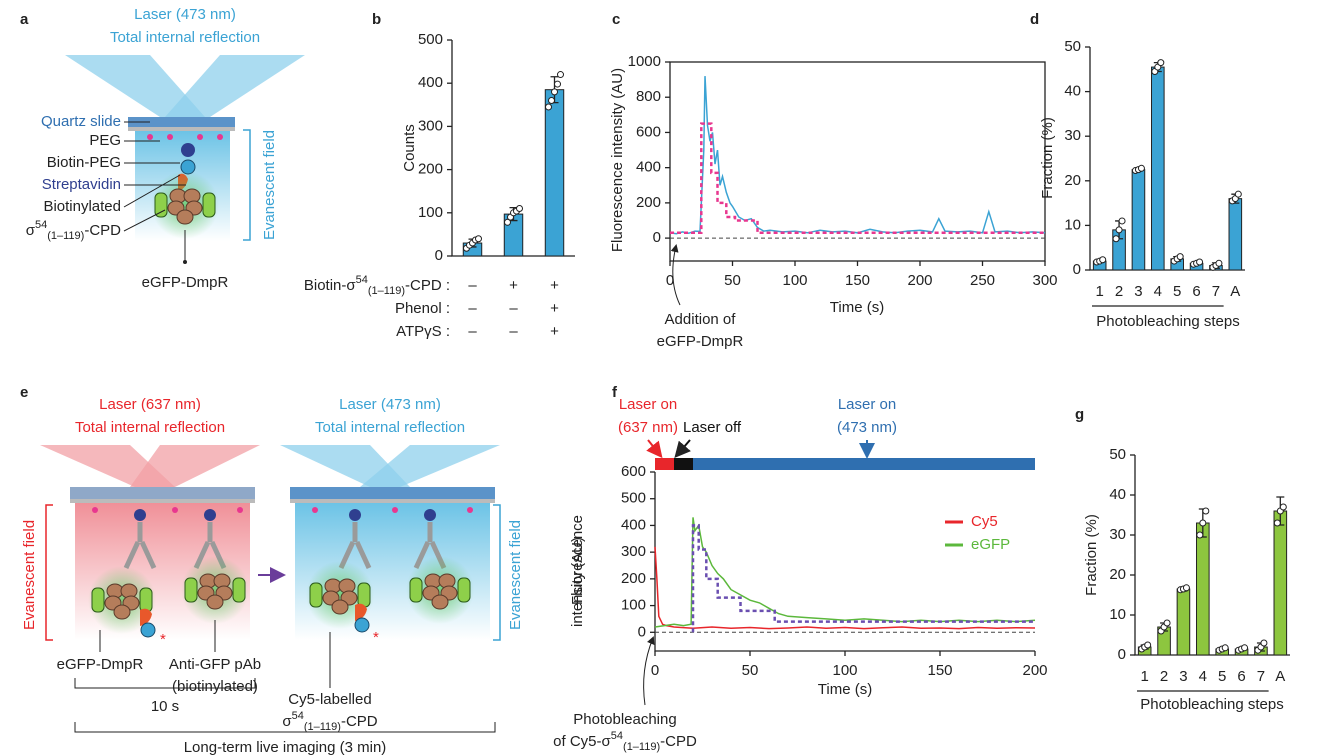 The height and width of the screenshot is (756, 1320). What do you see at coordinates (655, 670) in the screenshot?
I see `x-tick-label: 0` at bounding box center [655, 670].